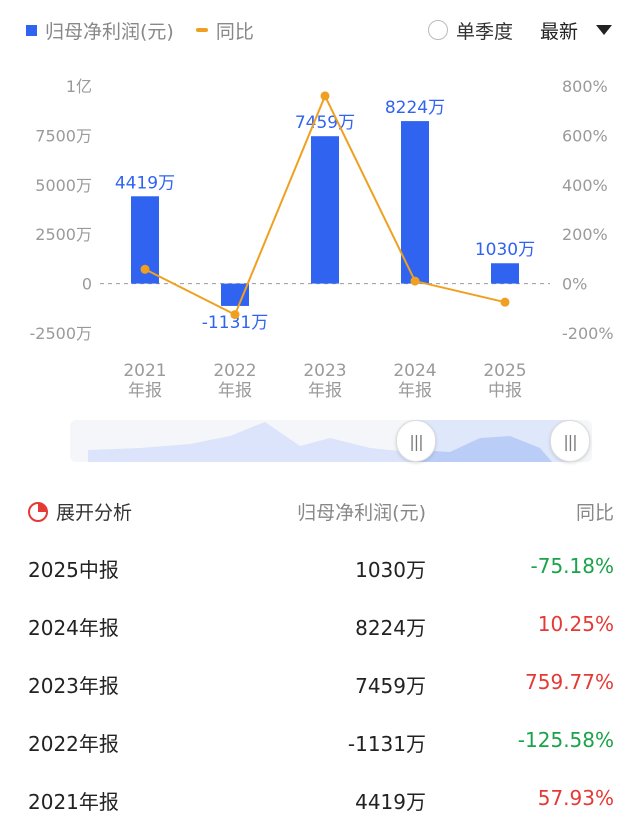 This screenshot has width=640, height=833. Describe the element at coordinates (63, 234) in the screenshot. I see `y-left-tick-label: 2500万` at that location.